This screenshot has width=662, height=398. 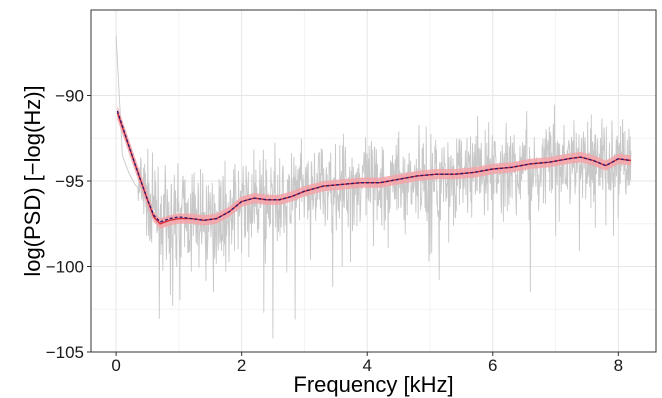 What do you see at coordinates (373, 384) in the screenshot?
I see `x-axis-title: Frequency [kHz]` at bounding box center [373, 384].